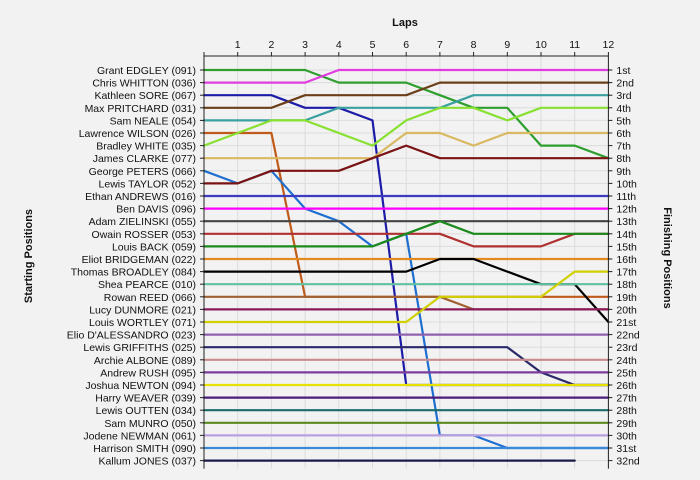  What do you see at coordinates (626, 285) in the screenshot?
I see `finishing-position-label: 18th` at bounding box center [626, 285].